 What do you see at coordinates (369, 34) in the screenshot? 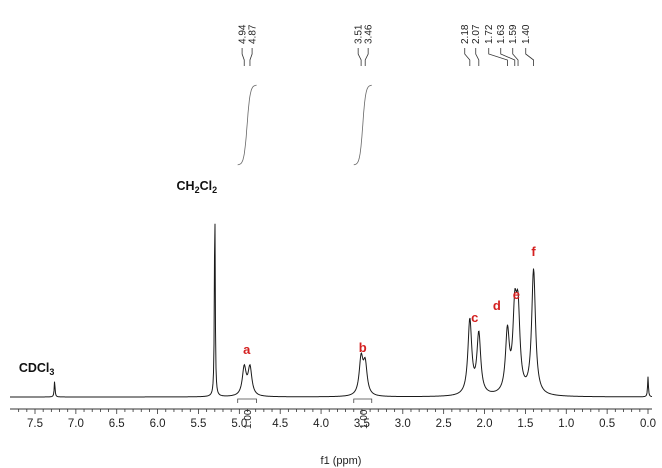
I see `peak-shift-label: 3.46` at bounding box center [369, 34].